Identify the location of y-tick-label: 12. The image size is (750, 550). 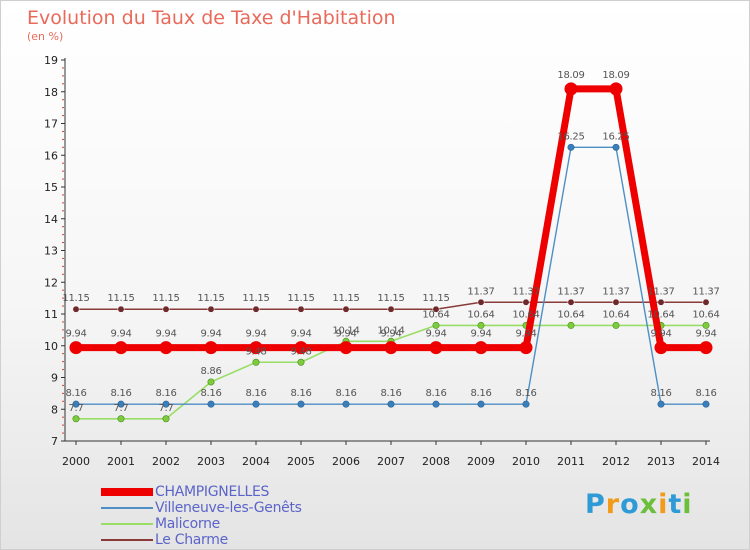
(51, 282).